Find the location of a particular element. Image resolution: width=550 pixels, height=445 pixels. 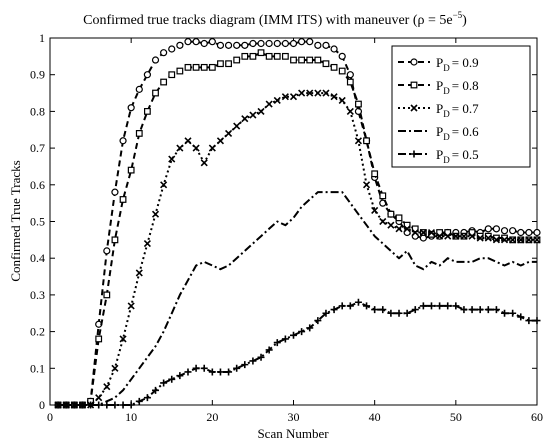

legend-marker is located at coordinates (414, 154).